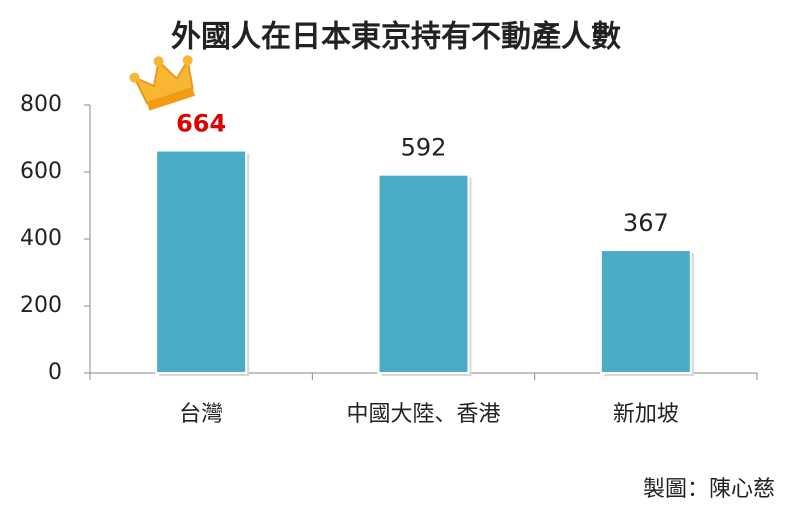 The width and height of the screenshot is (792, 519). Describe the element at coordinates (201, 414) in the screenshot. I see `x-tick-label: 台灣` at that location.